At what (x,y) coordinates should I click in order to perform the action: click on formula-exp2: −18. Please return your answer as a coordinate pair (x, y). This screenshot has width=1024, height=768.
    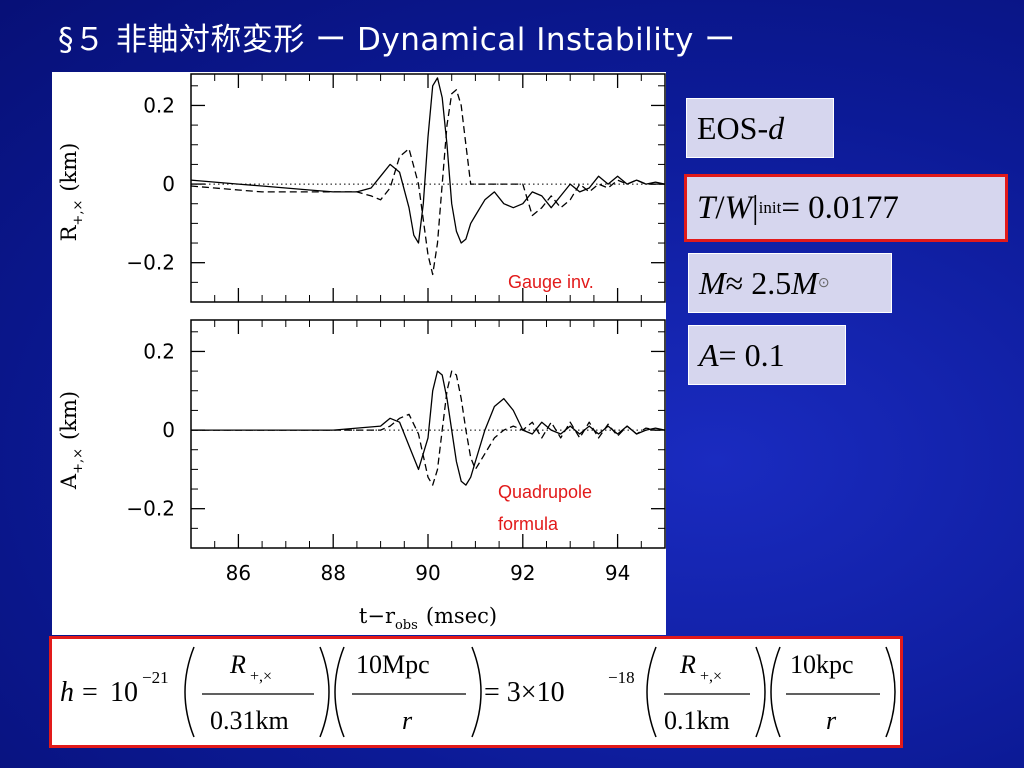
    Looking at the image, I should click on (621, 677).